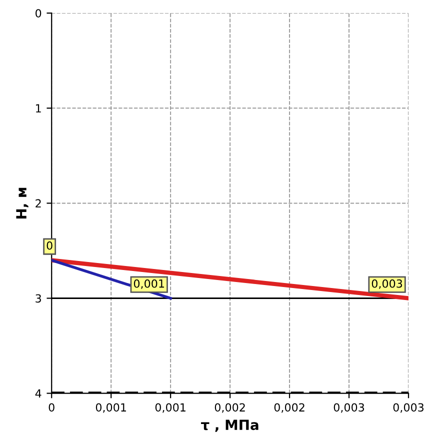  What do you see at coordinates (38, 203) in the screenshot?
I see `y-tick-label: 2` at bounding box center [38, 203].